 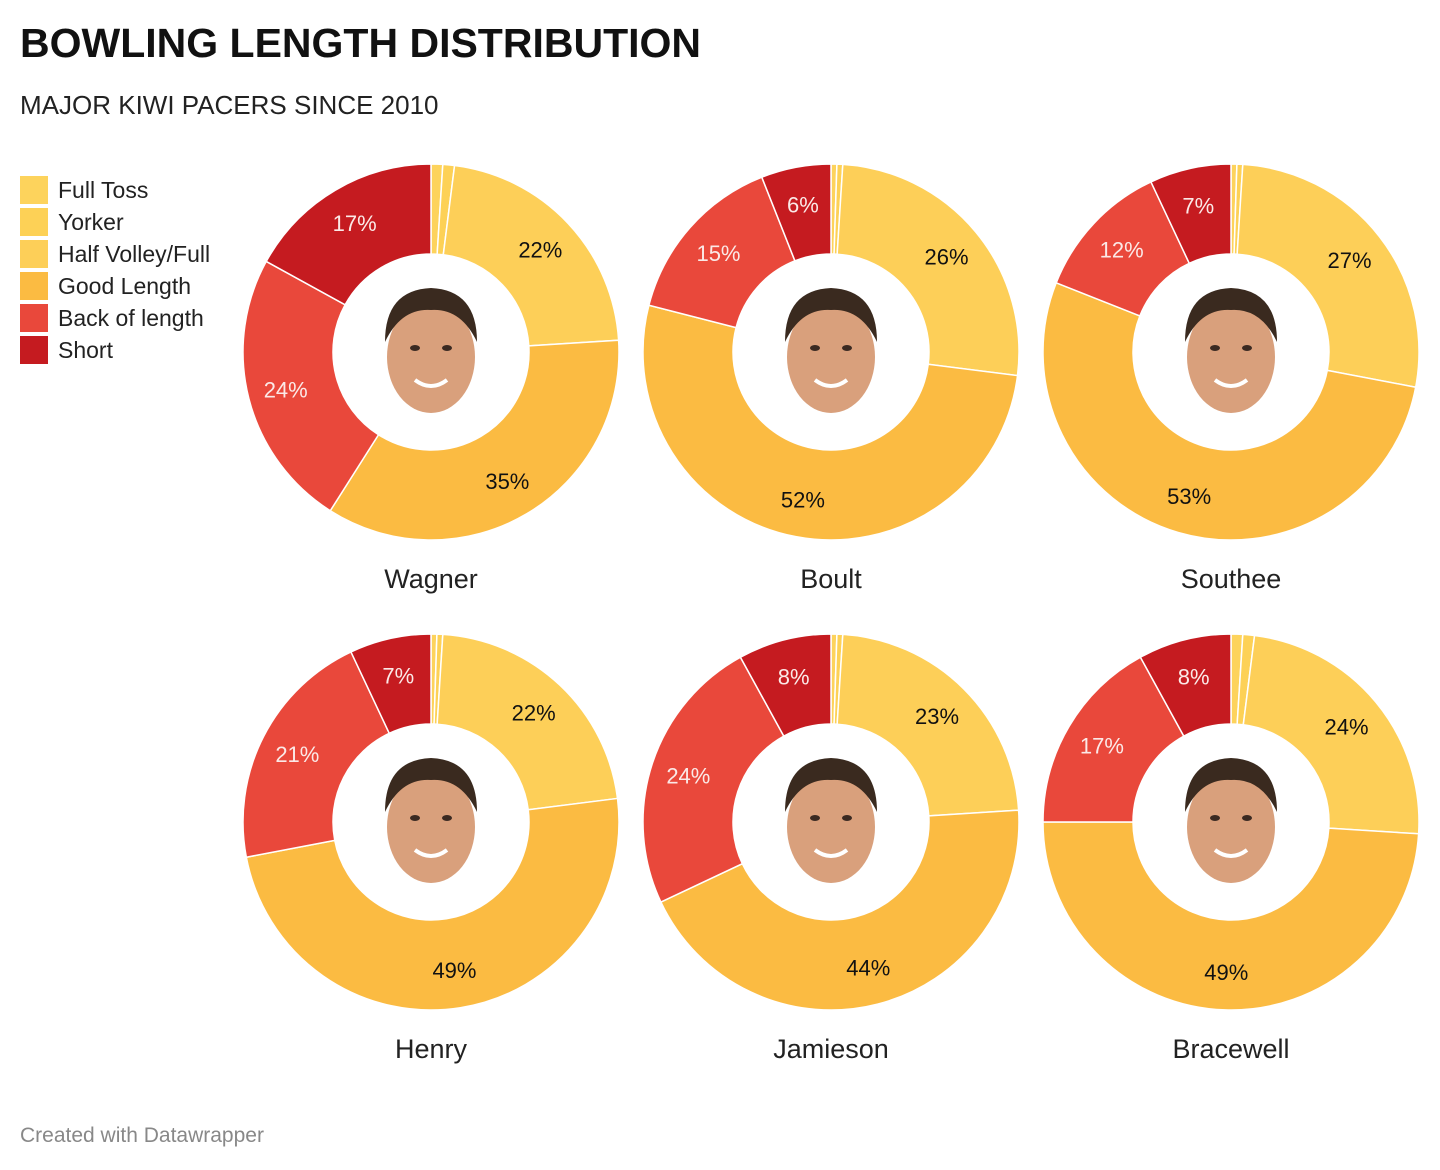 I want to click on legend-label: Good Length, so click(x=125, y=285).